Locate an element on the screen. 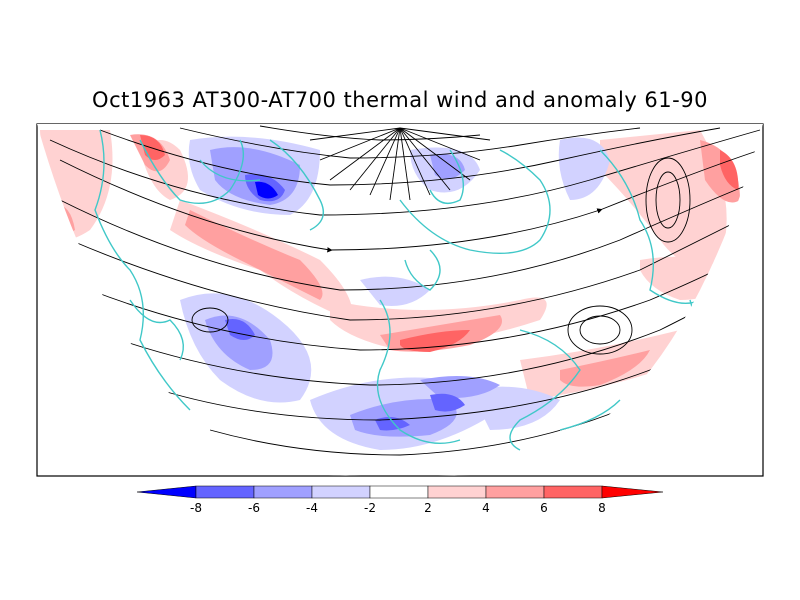 The image size is (800, 600). colorbar-tick-label: -2 is located at coordinates (370, 508).